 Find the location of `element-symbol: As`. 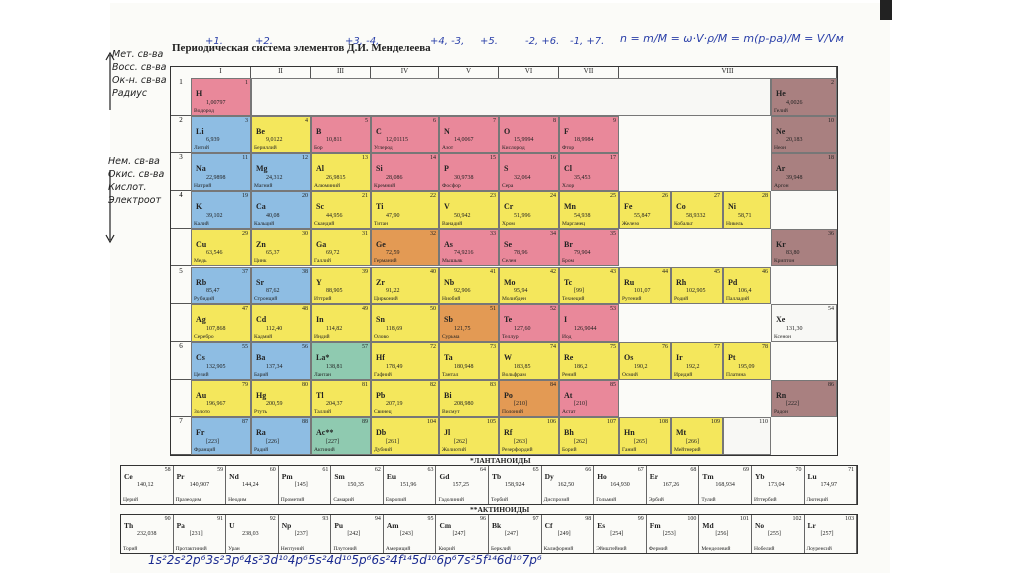

element-symbol: As is located at coordinates (448, 244).